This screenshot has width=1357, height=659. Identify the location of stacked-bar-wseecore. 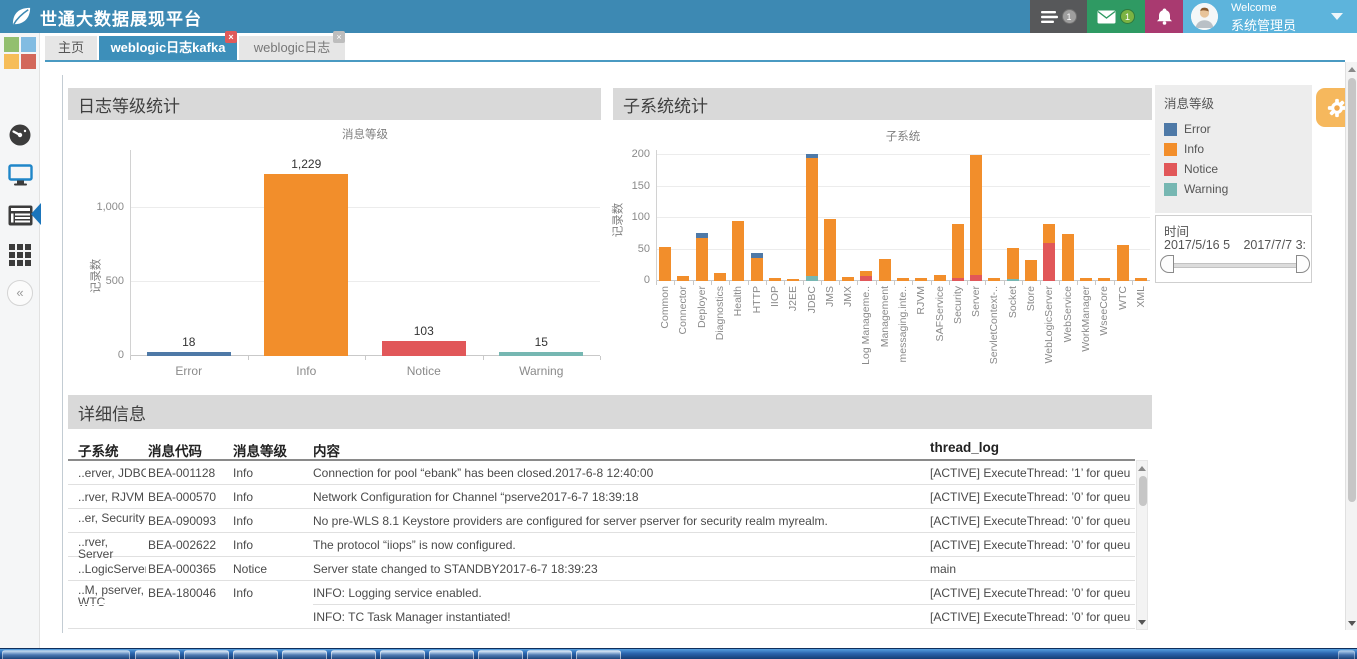
(1104, 279).